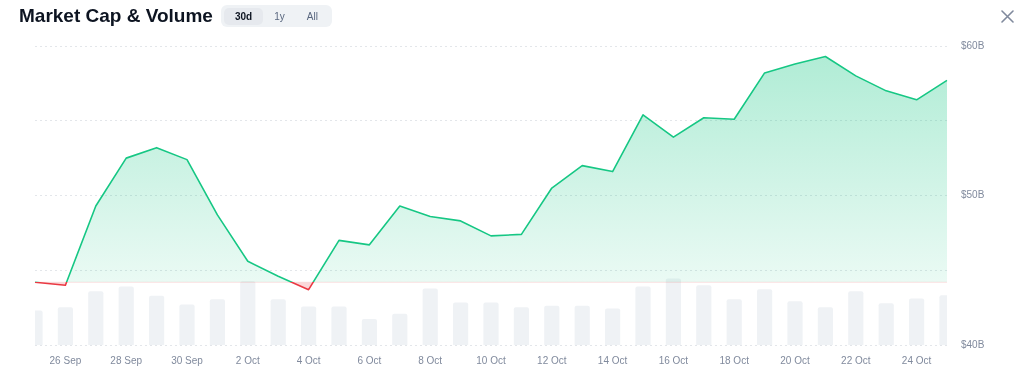  Describe the element at coordinates (116, 16) in the screenshot. I see `chart-title: Market Cap & Volume` at that location.